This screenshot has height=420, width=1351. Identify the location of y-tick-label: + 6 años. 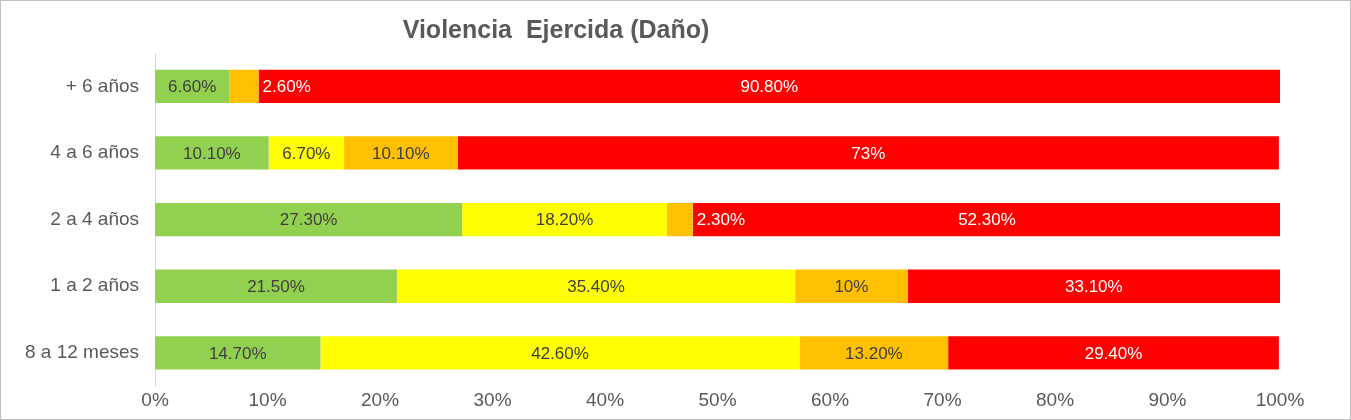
(102, 85).